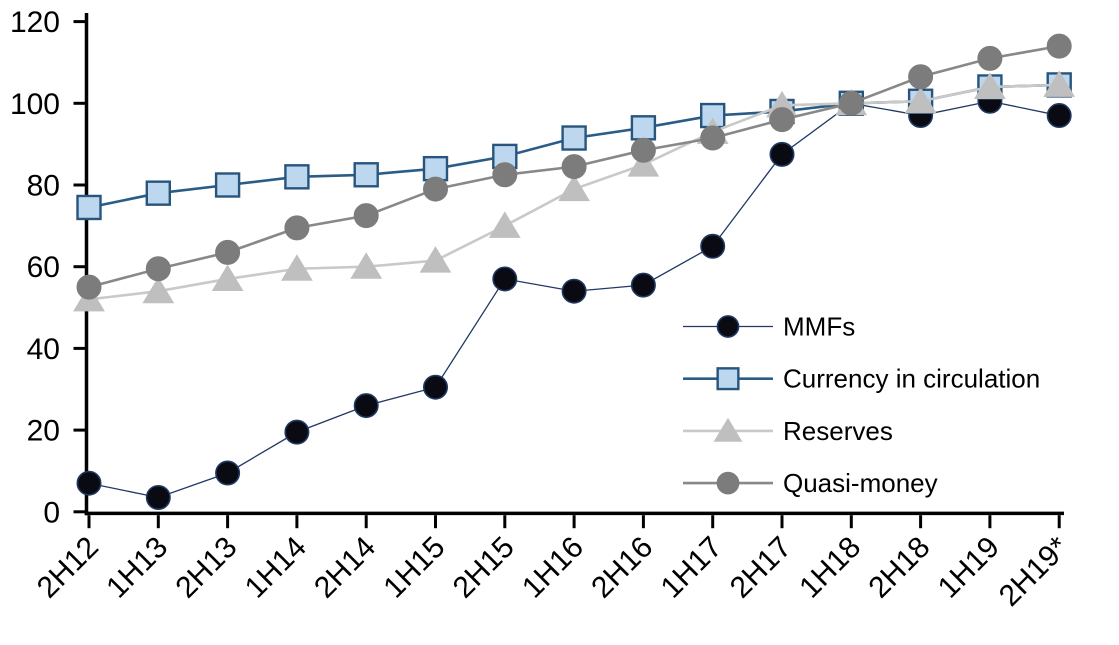 The width and height of the screenshot is (1119, 645). Describe the element at coordinates (728, 429) in the screenshot. I see `legend-marker-triangle-icon` at that location.